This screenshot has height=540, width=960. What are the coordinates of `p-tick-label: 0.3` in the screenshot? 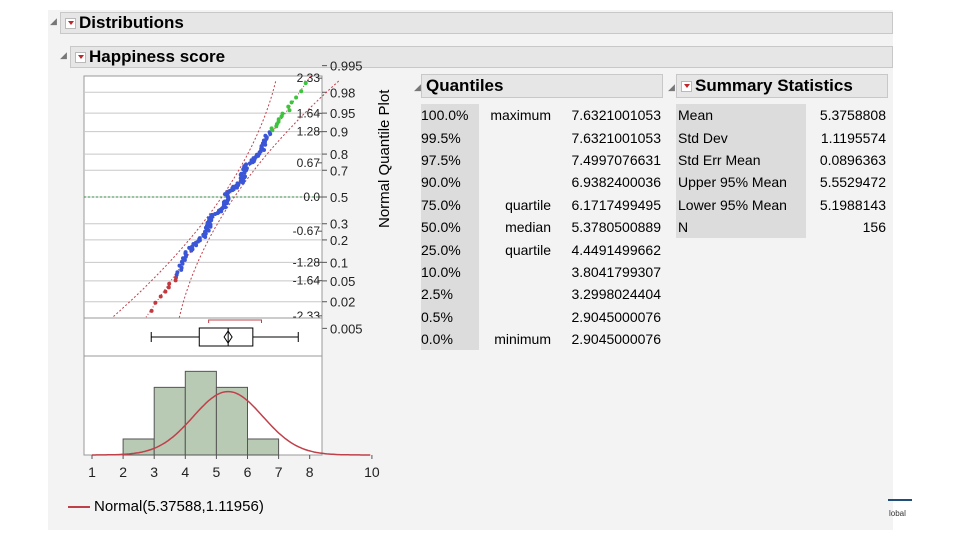 It's located at (339, 224).